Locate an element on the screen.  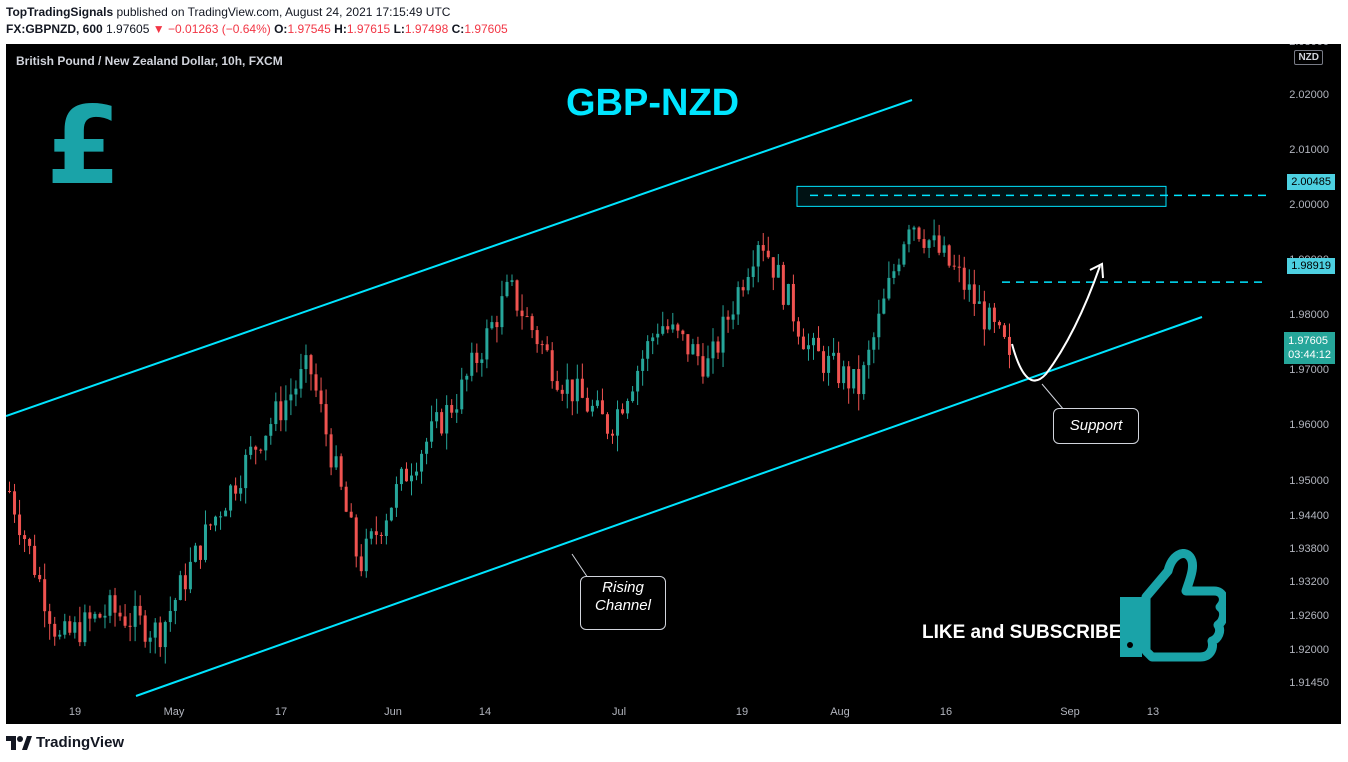
brand-name: TradingView is located at coordinates (80, 742).